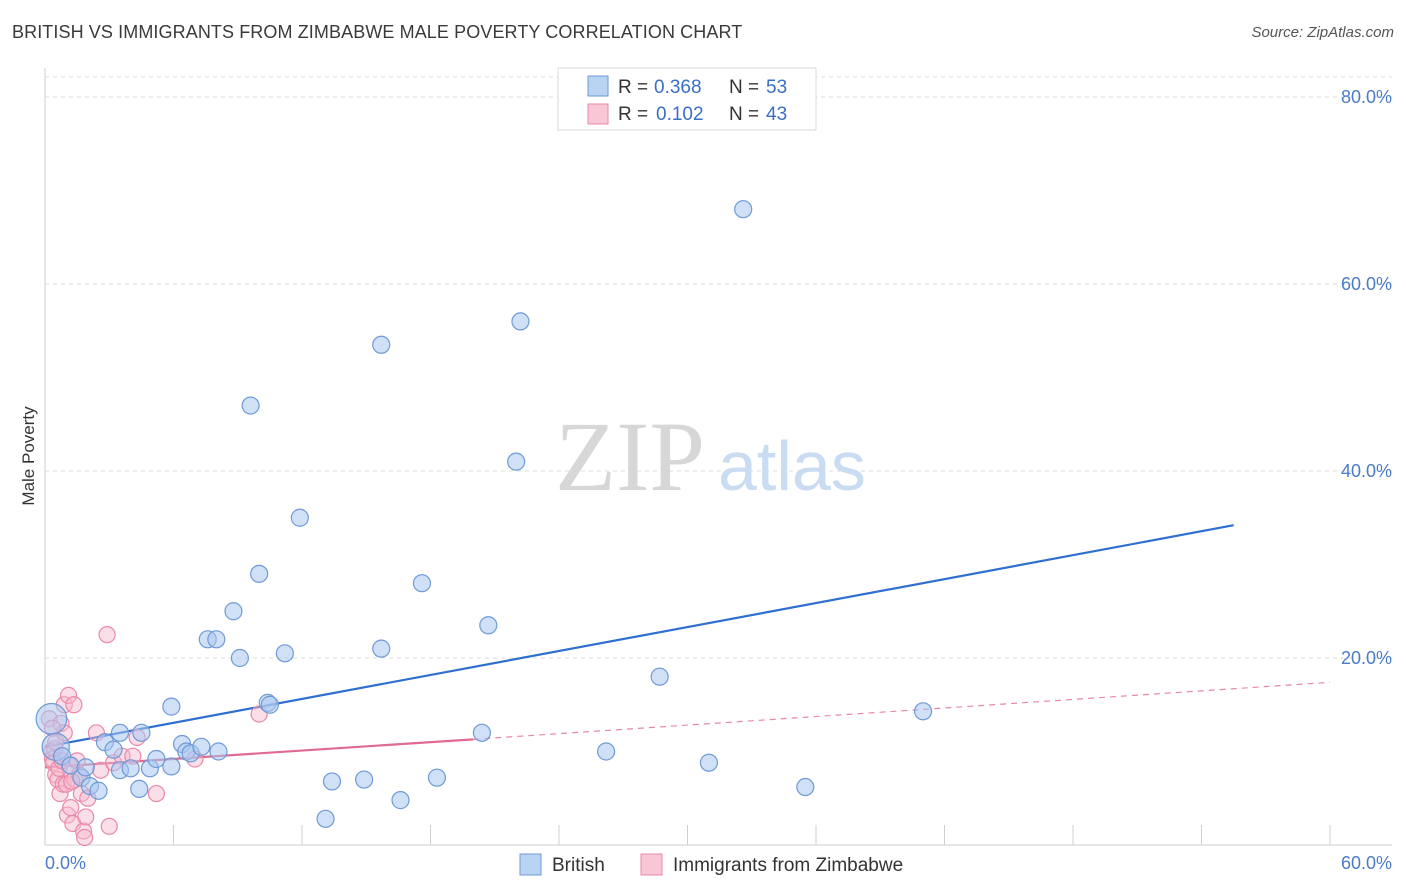 The height and width of the screenshot is (892, 1406). I want to click on legend-swatch-zimbabwe, so click(598, 114).